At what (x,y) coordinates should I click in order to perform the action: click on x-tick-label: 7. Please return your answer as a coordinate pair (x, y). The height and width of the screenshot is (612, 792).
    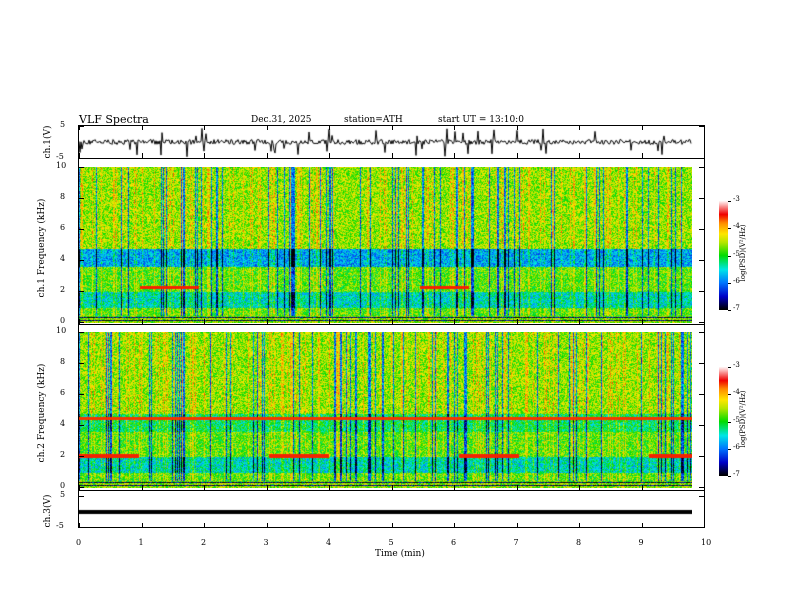
    Looking at the image, I should click on (516, 542).